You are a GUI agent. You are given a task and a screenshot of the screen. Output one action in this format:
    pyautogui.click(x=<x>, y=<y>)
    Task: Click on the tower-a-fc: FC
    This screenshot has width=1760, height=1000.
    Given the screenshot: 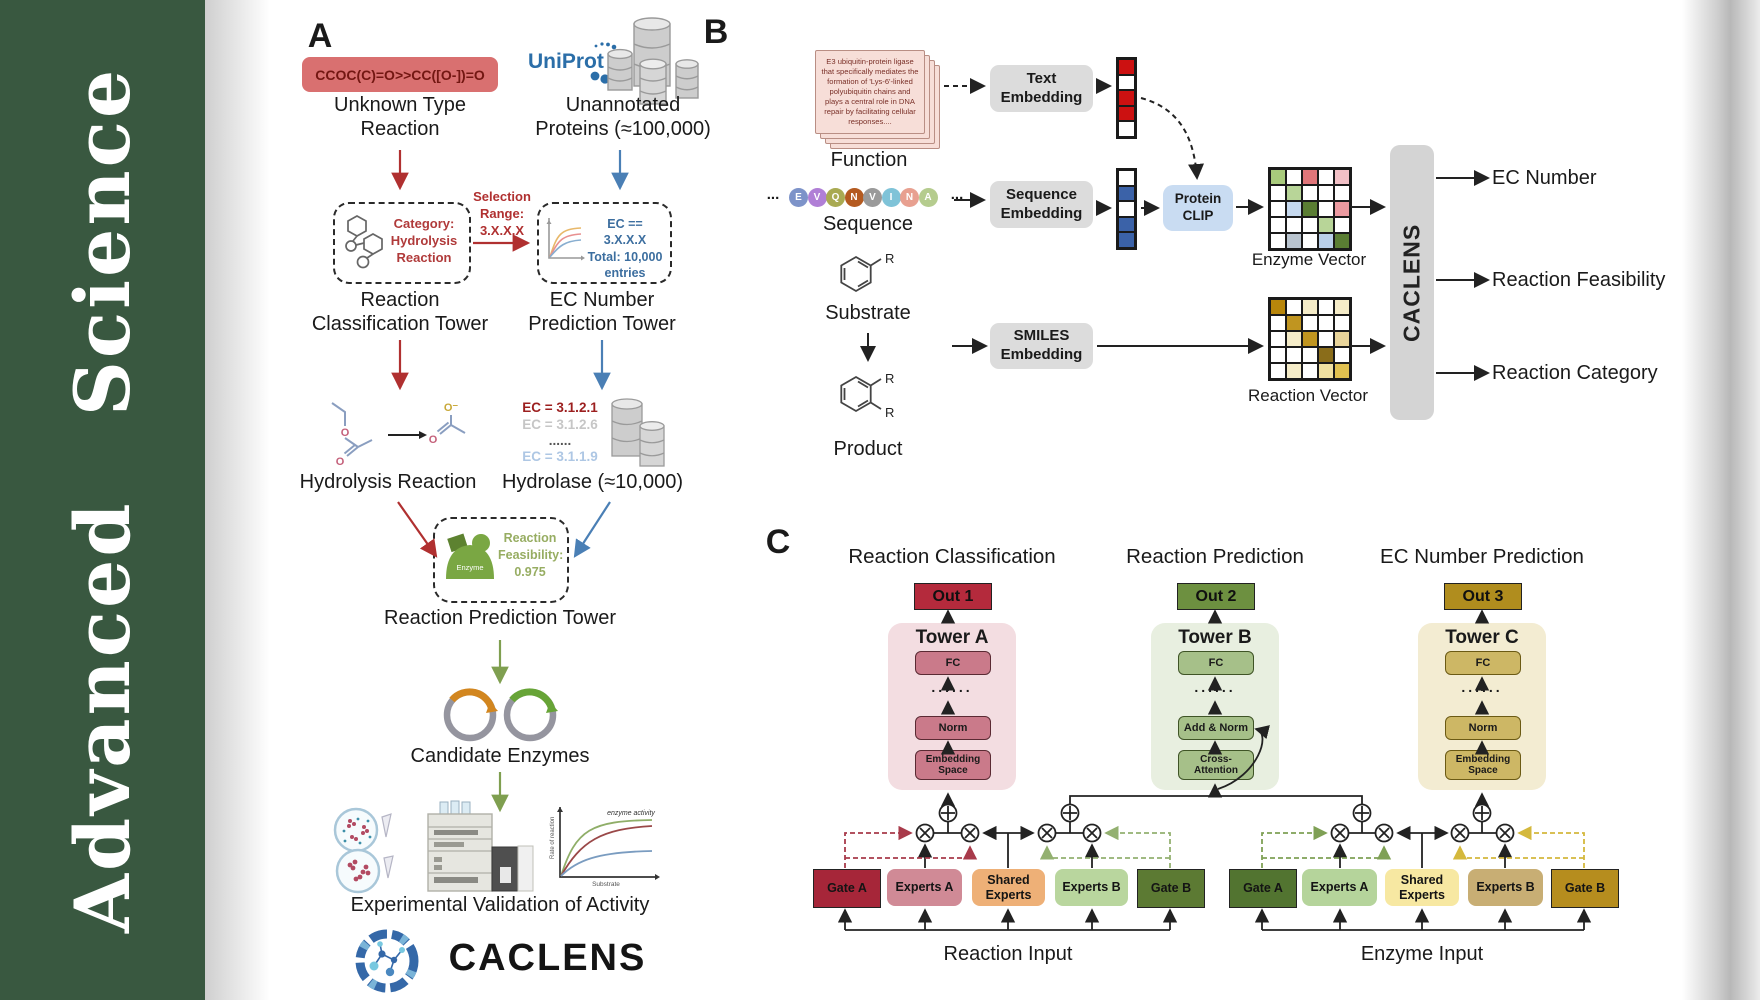 What is the action you would take?
    pyautogui.click(x=953, y=663)
    